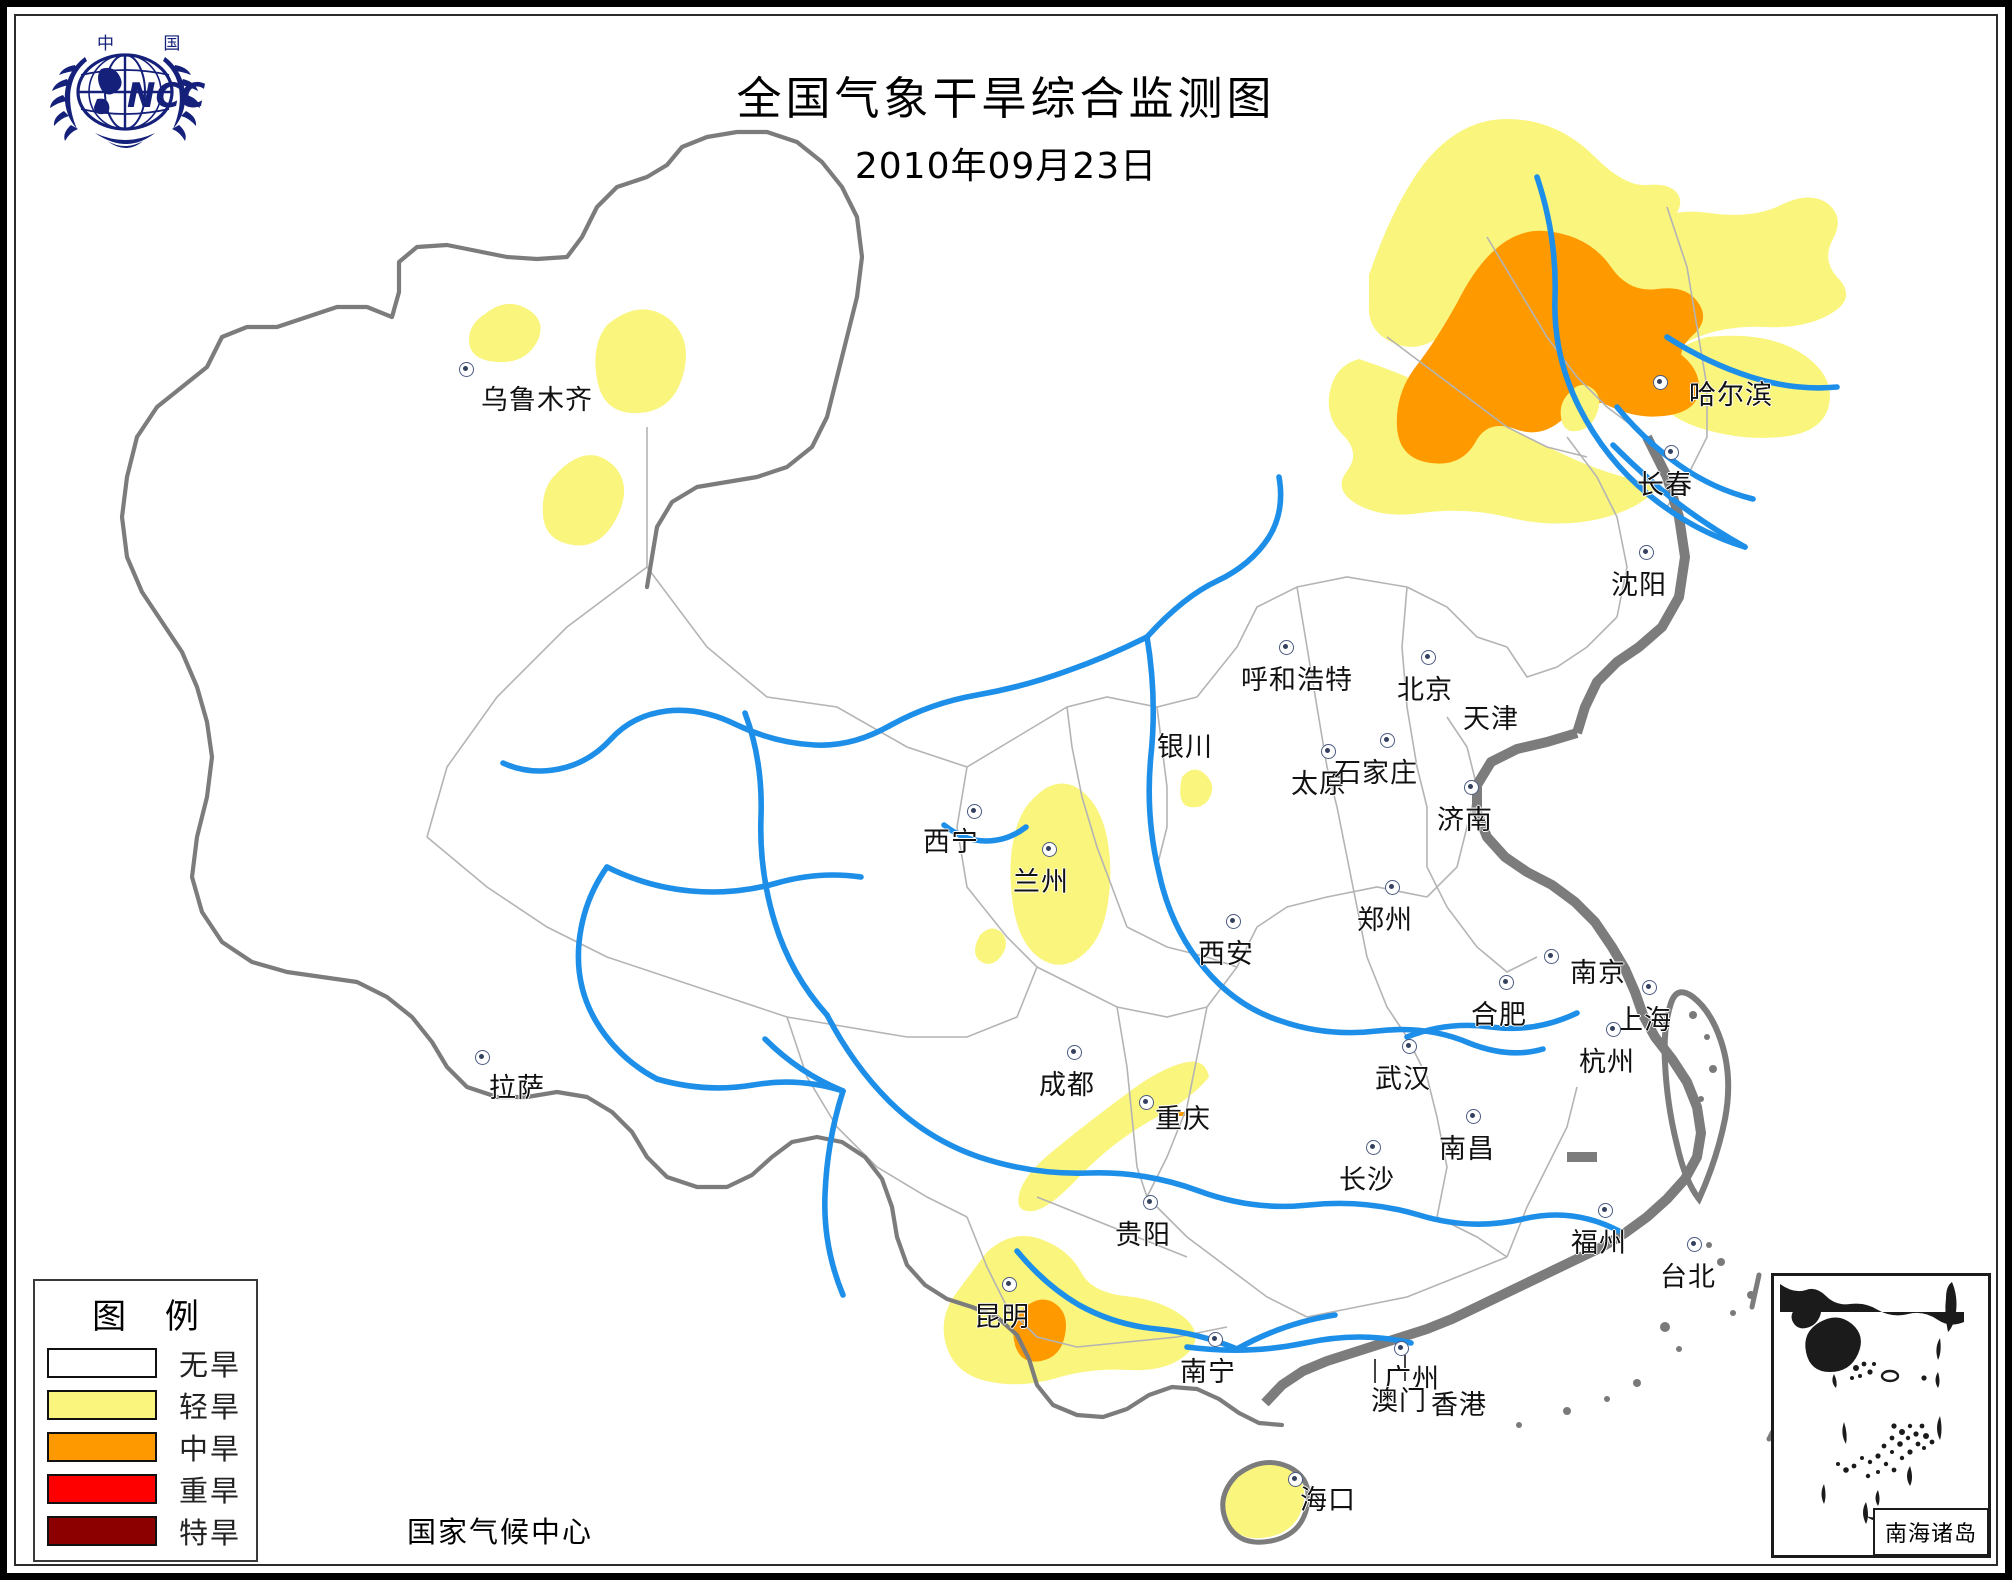 Image resolution: width=2012 pixels, height=1580 pixels. I want to click on legend-row: 重旱, so click(145, 1489).